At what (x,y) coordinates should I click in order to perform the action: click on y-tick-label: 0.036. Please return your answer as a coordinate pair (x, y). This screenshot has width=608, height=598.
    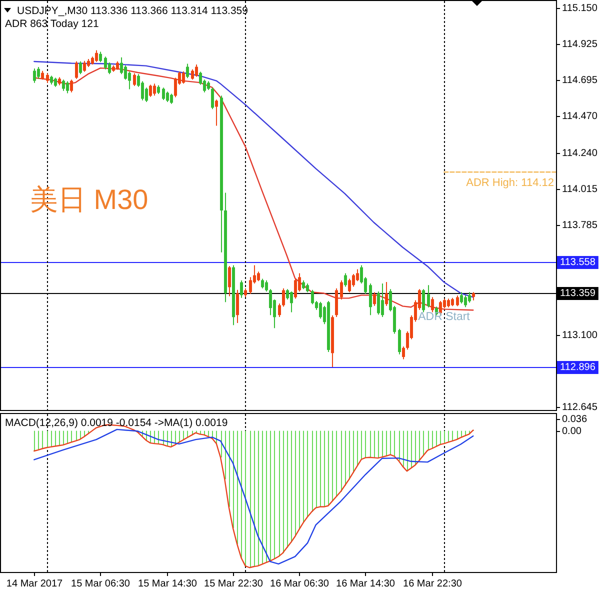
    Looking at the image, I should click on (575, 419).